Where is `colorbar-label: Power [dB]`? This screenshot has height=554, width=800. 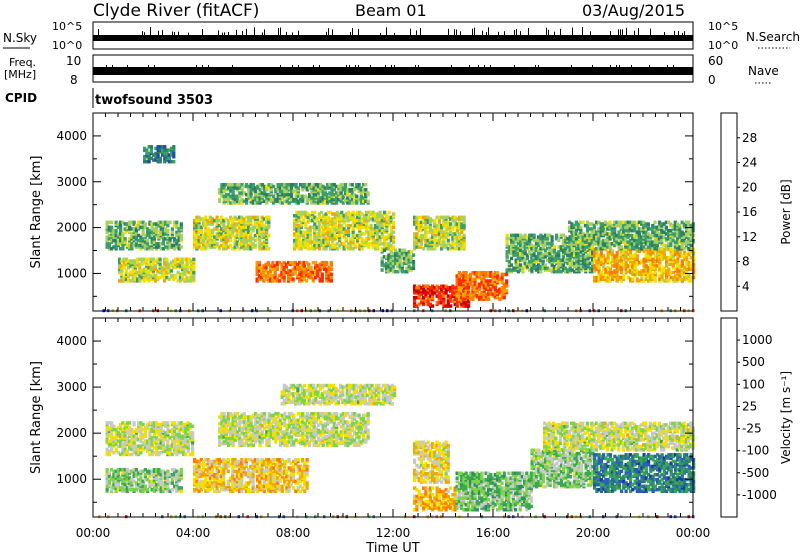
colorbar-label: Power [dB] is located at coordinates (786, 211).